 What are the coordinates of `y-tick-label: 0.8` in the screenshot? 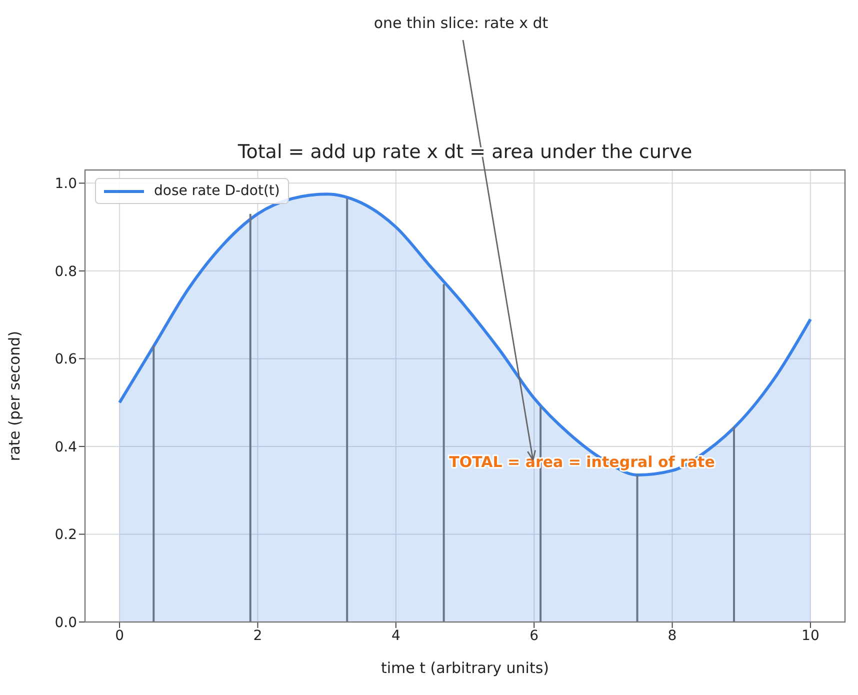 It's located at (65, 272).